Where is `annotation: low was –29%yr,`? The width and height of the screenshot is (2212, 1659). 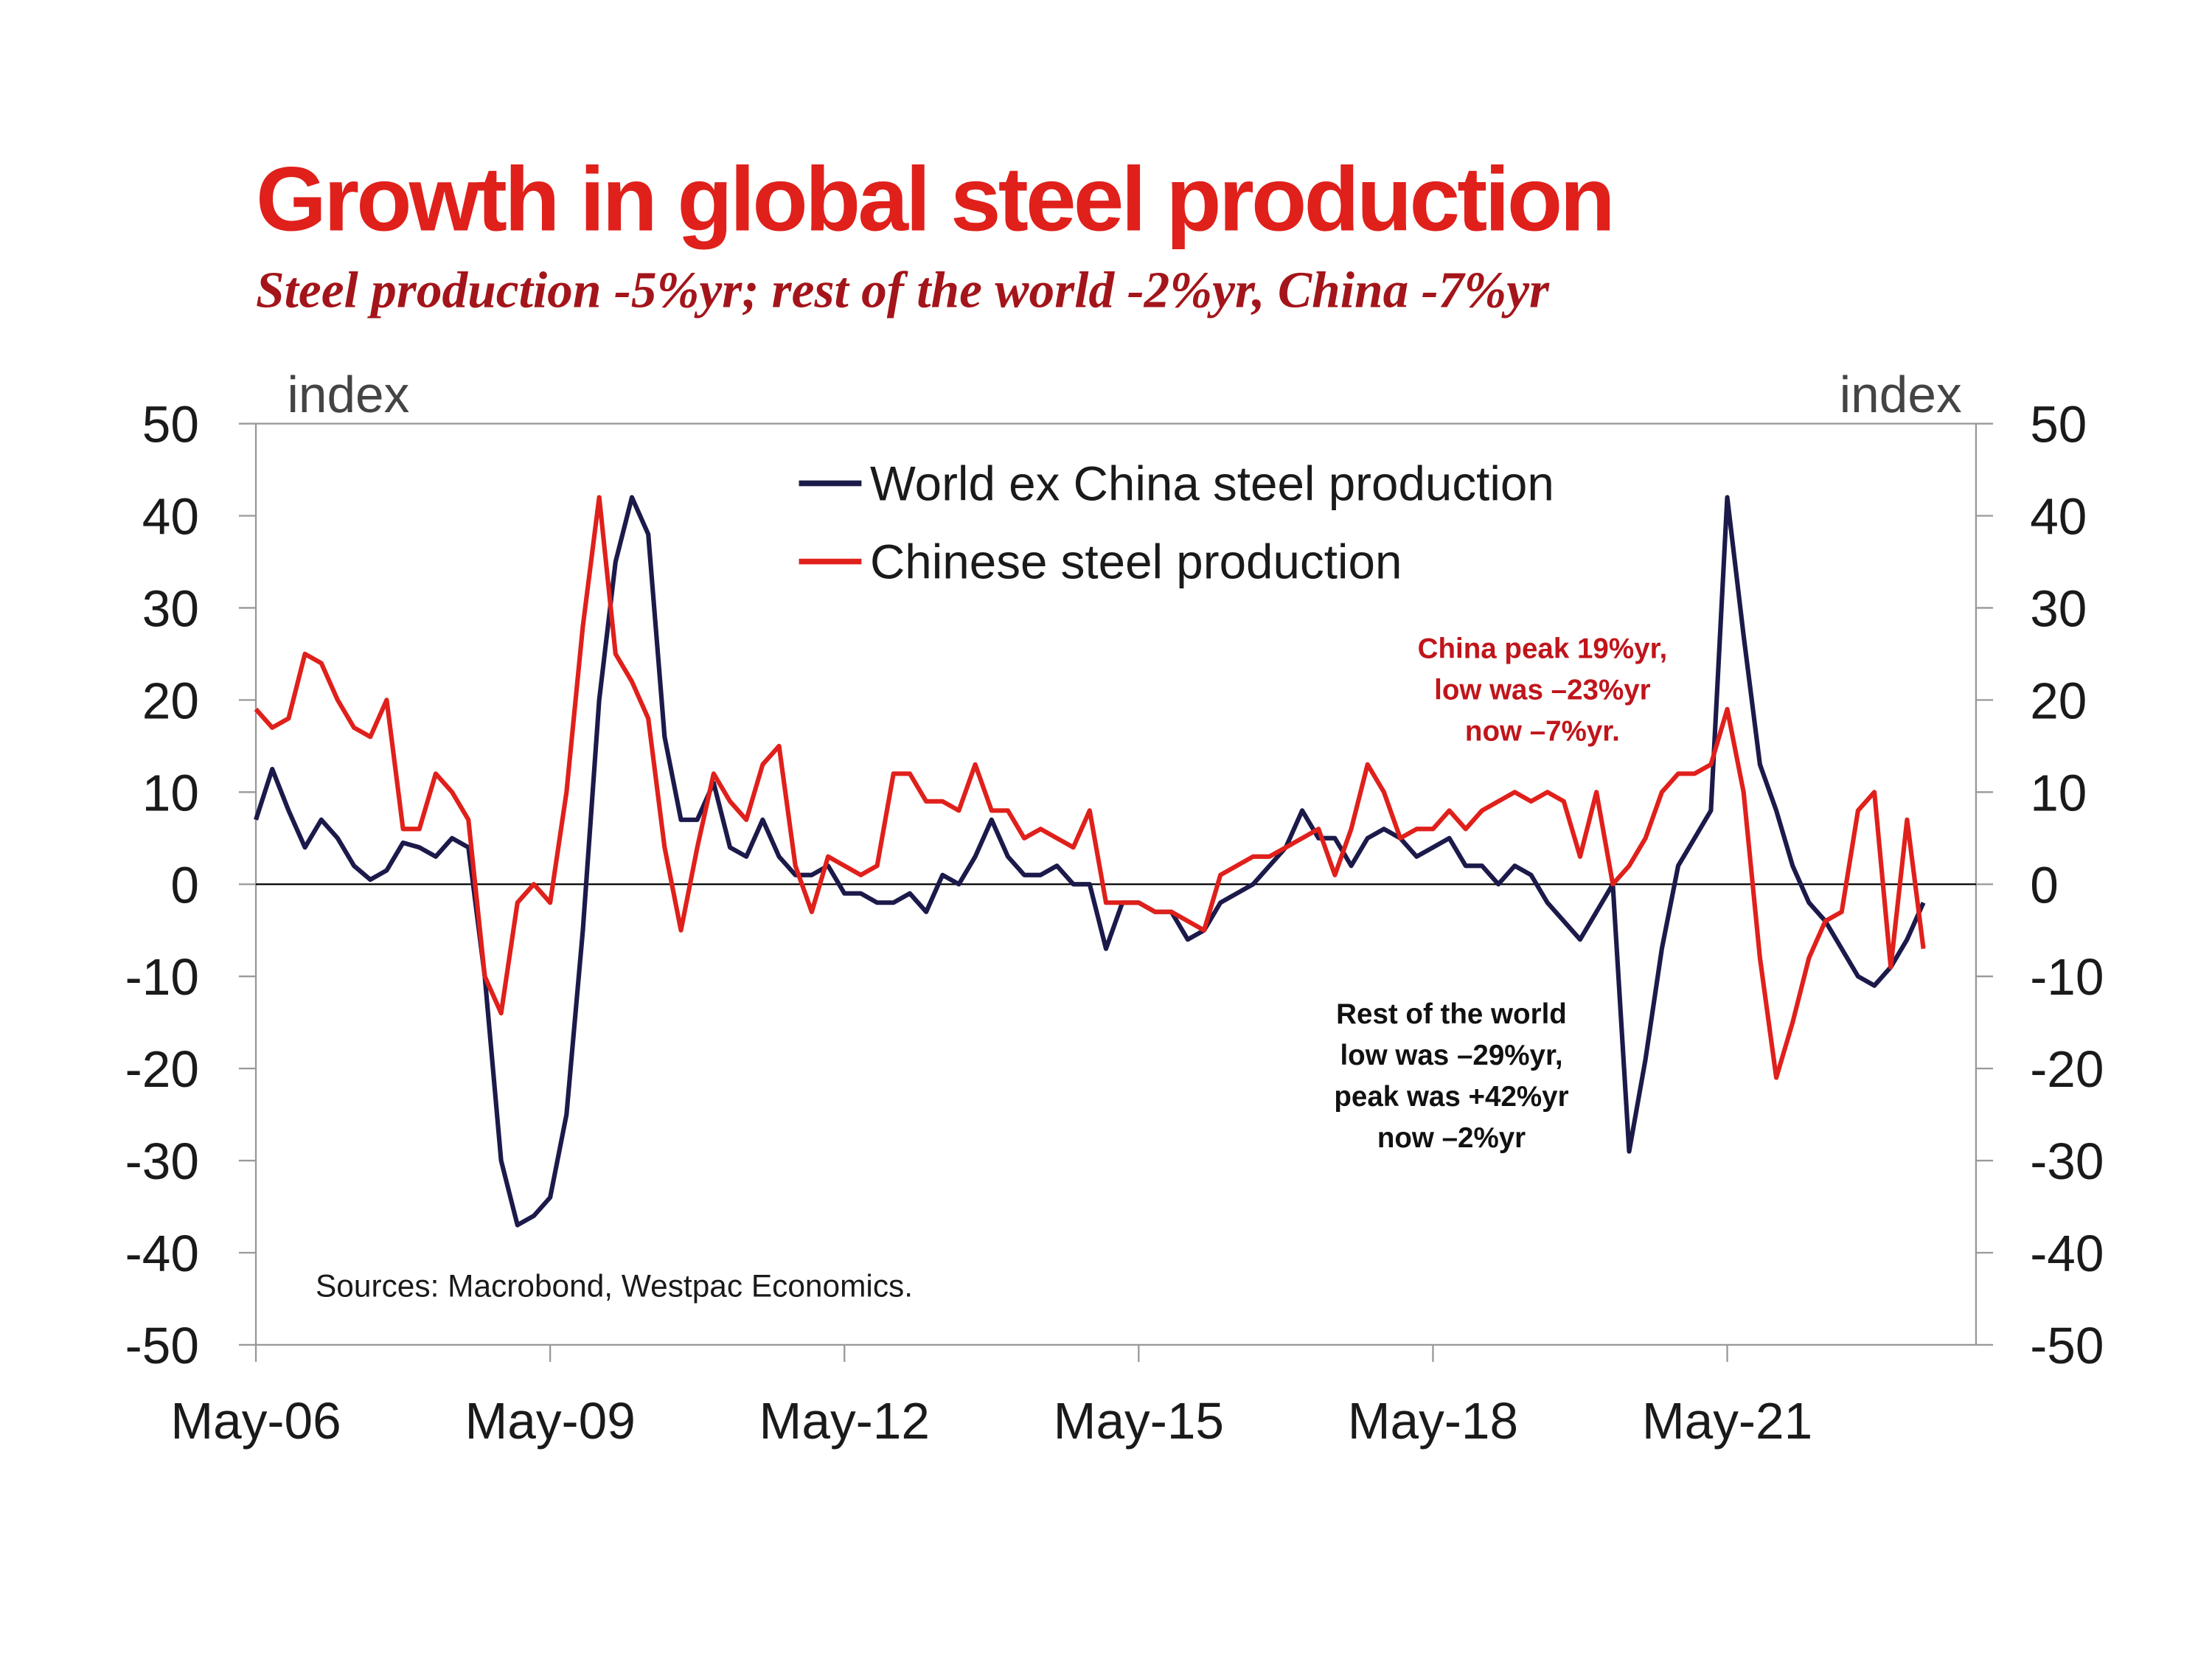
annotation: low was –29%yr, is located at coordinates (1451, 1055).